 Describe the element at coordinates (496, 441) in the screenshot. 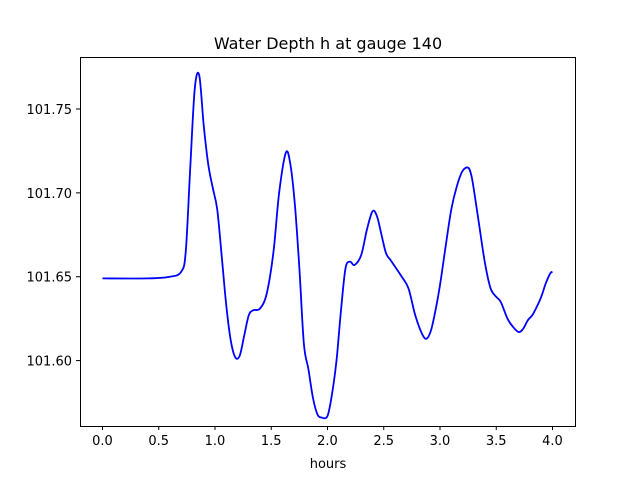

I see `x-tick-label: 3.5` at that location.